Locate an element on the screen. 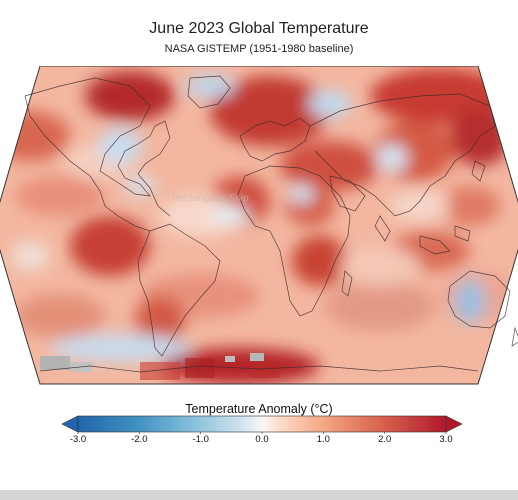  colorbar-tick-label: -1.0 is located at coordinates (200, 439).